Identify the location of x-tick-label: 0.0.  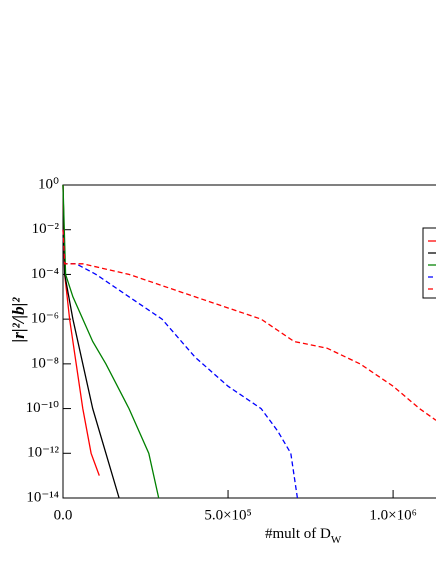
(63, 515).